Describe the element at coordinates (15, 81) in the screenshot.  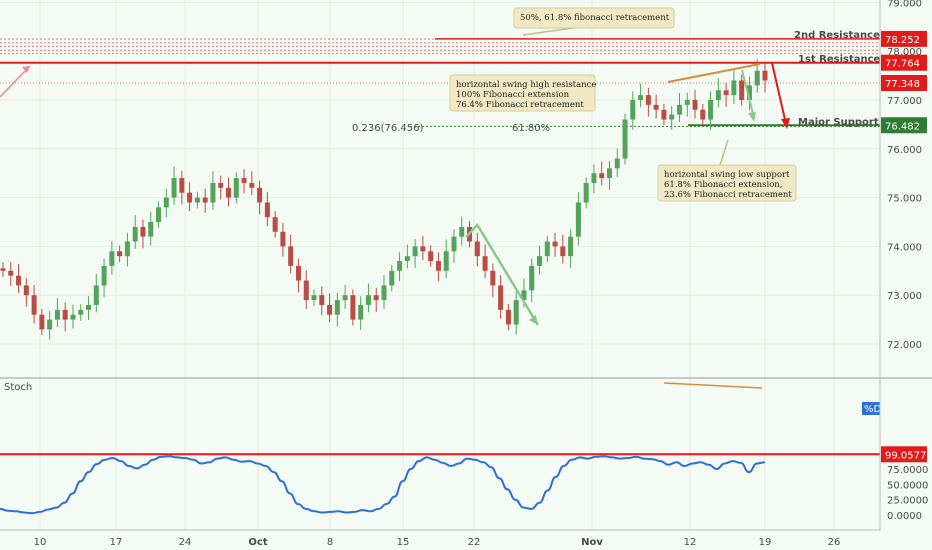
I see `trend-arrow` at that location.